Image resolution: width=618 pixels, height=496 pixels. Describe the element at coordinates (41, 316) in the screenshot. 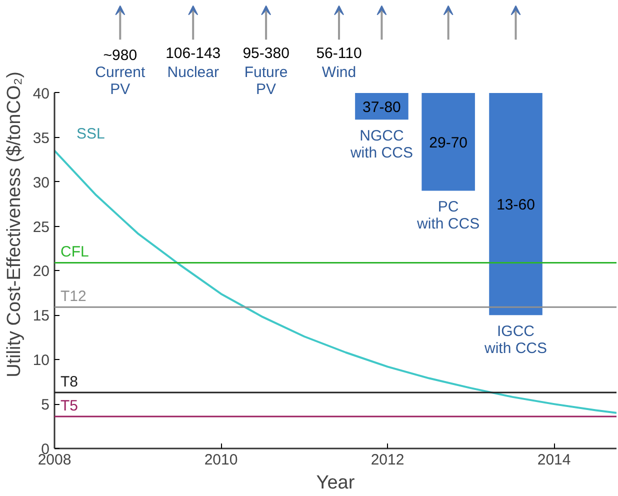

I see `y-tick-label: 15` at that location.